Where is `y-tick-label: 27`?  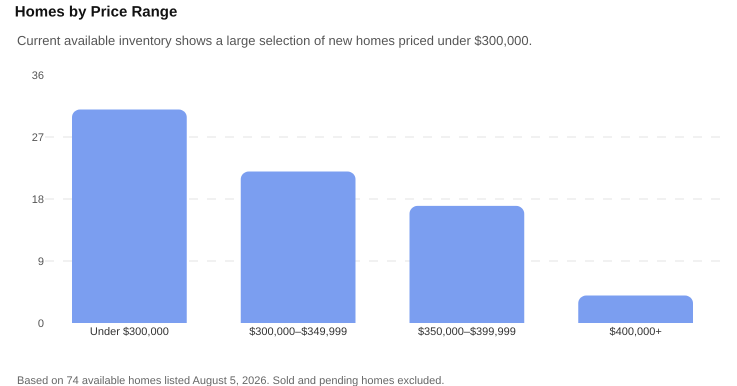 y-tick-label: 27 is located at coordinates (38, 138).